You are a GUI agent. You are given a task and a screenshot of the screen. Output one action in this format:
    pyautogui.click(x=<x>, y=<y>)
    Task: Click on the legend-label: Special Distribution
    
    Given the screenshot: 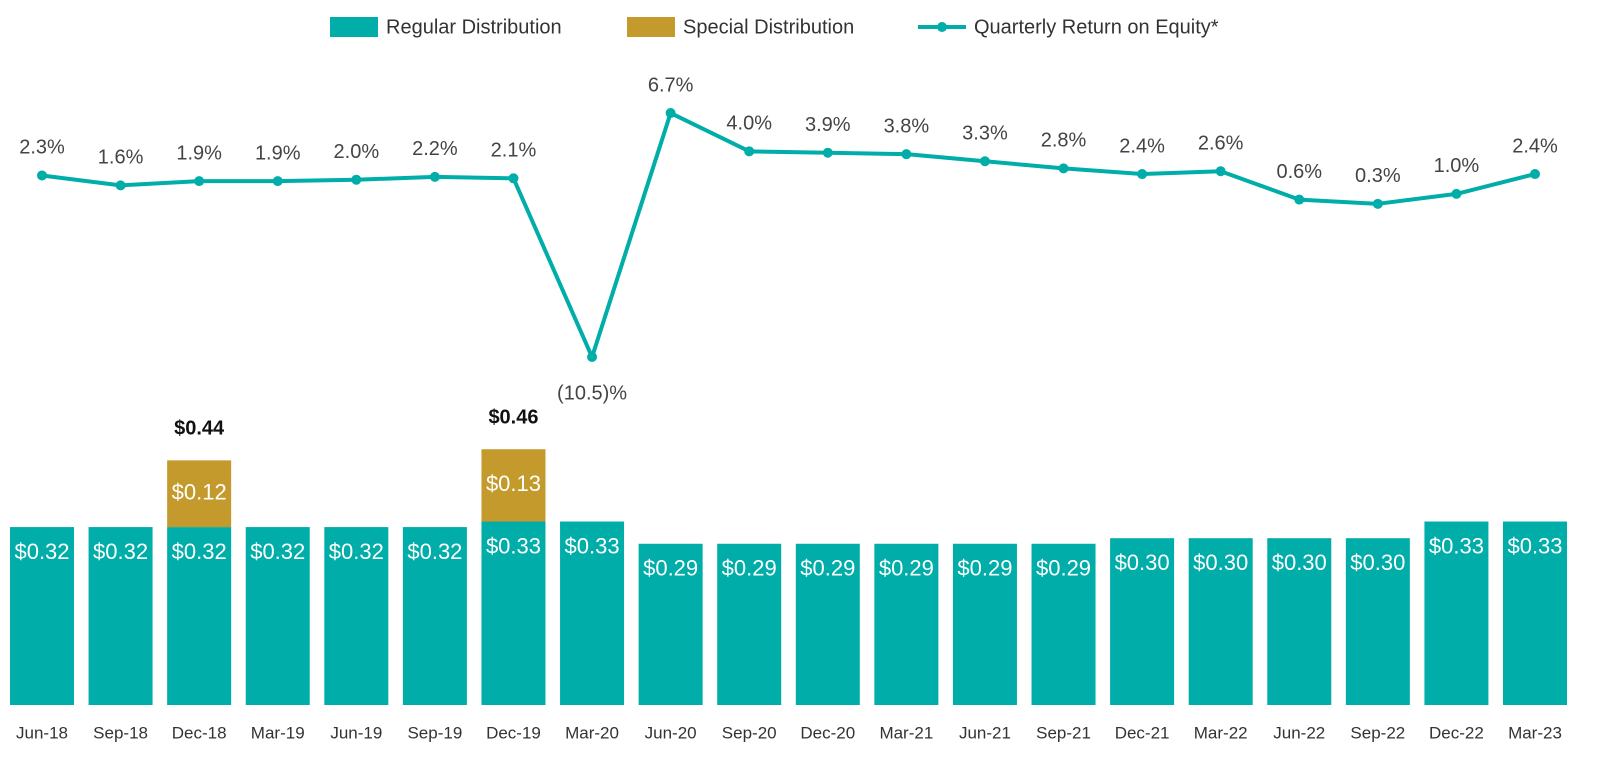 What is the action you would take?
    pyautogui.click(x=768, y=27)
    